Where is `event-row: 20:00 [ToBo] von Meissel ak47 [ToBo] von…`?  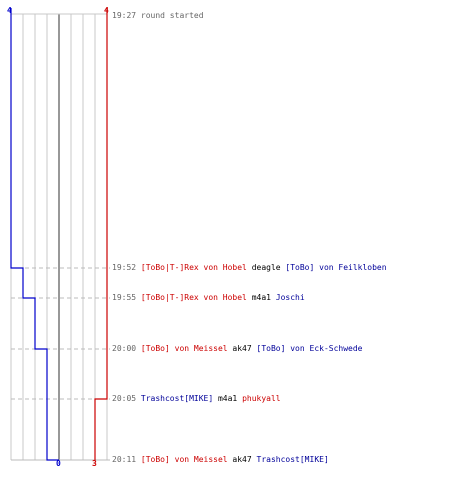
event-row: 20:00 [ToBo] von Meissel ak47 [ToBo] von… is located at coordinates (237, 349).